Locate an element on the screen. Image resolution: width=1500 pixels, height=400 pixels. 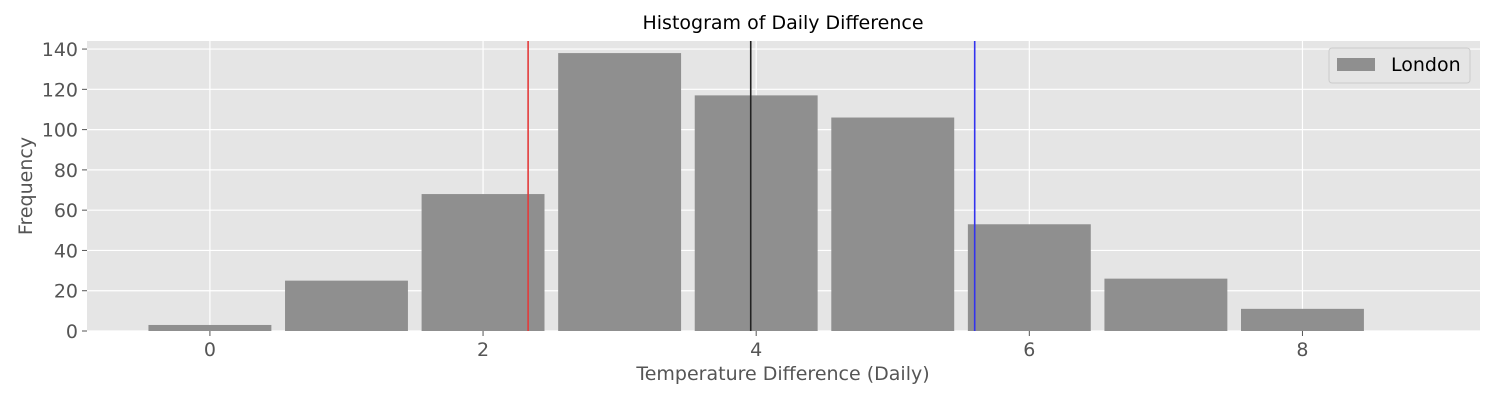
legend: London is located at coordinates (1399, 65).